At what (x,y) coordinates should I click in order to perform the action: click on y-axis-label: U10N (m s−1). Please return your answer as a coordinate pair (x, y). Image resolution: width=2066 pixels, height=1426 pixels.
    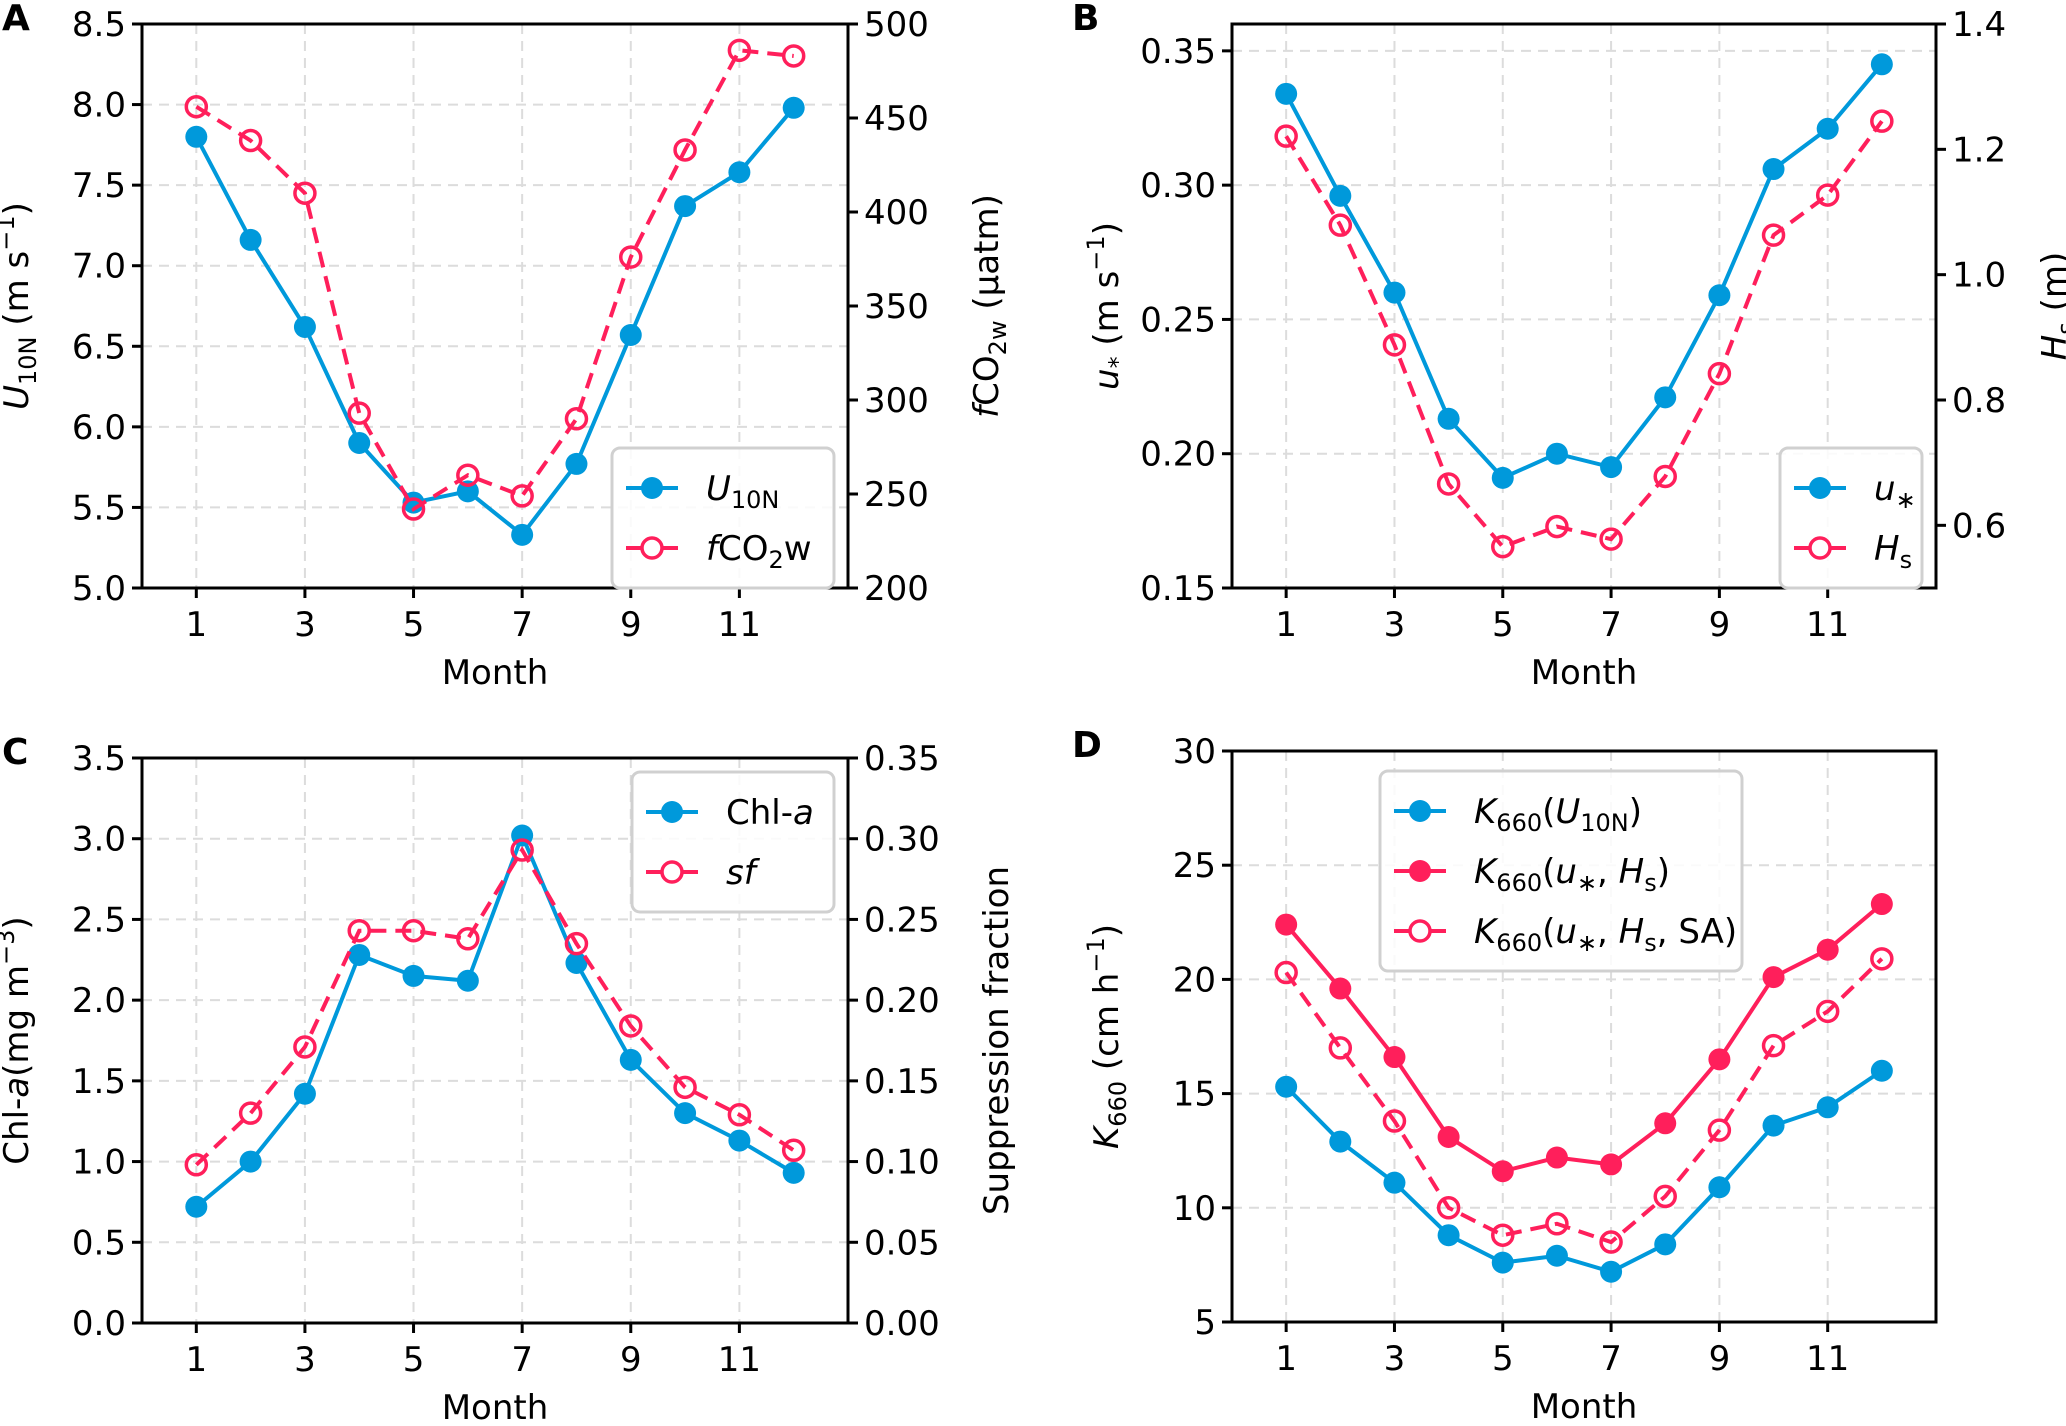
    Looking at the image, I should click on (21, 306).